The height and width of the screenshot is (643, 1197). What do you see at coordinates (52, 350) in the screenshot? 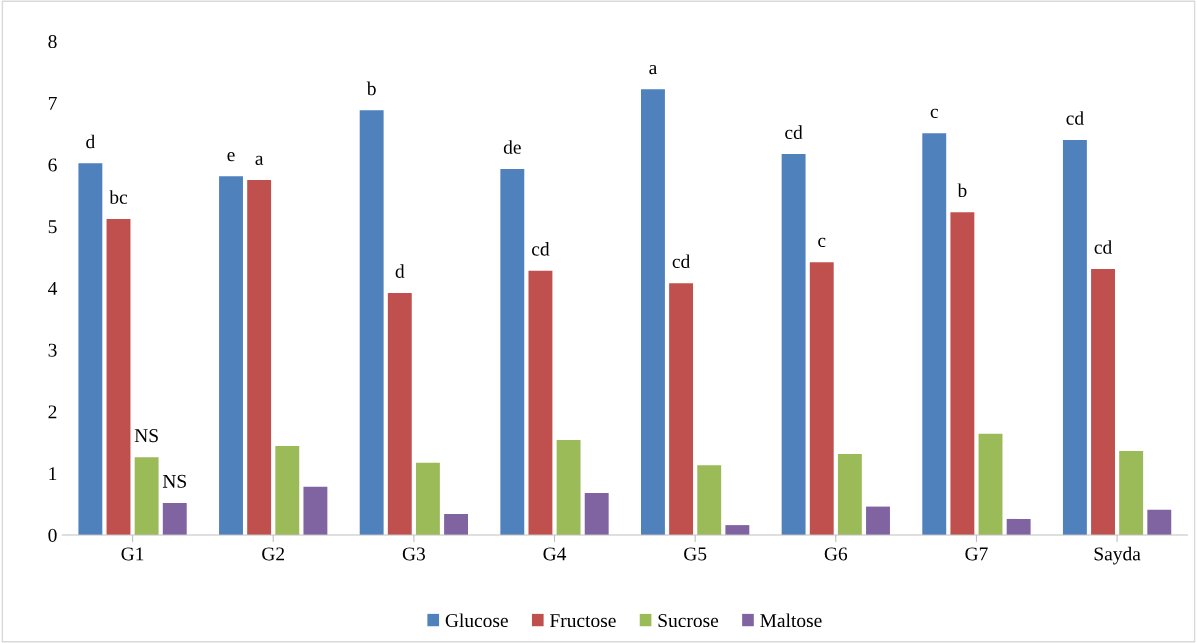
I see `y-tick-label: 3` at bounding box center [52, 350].